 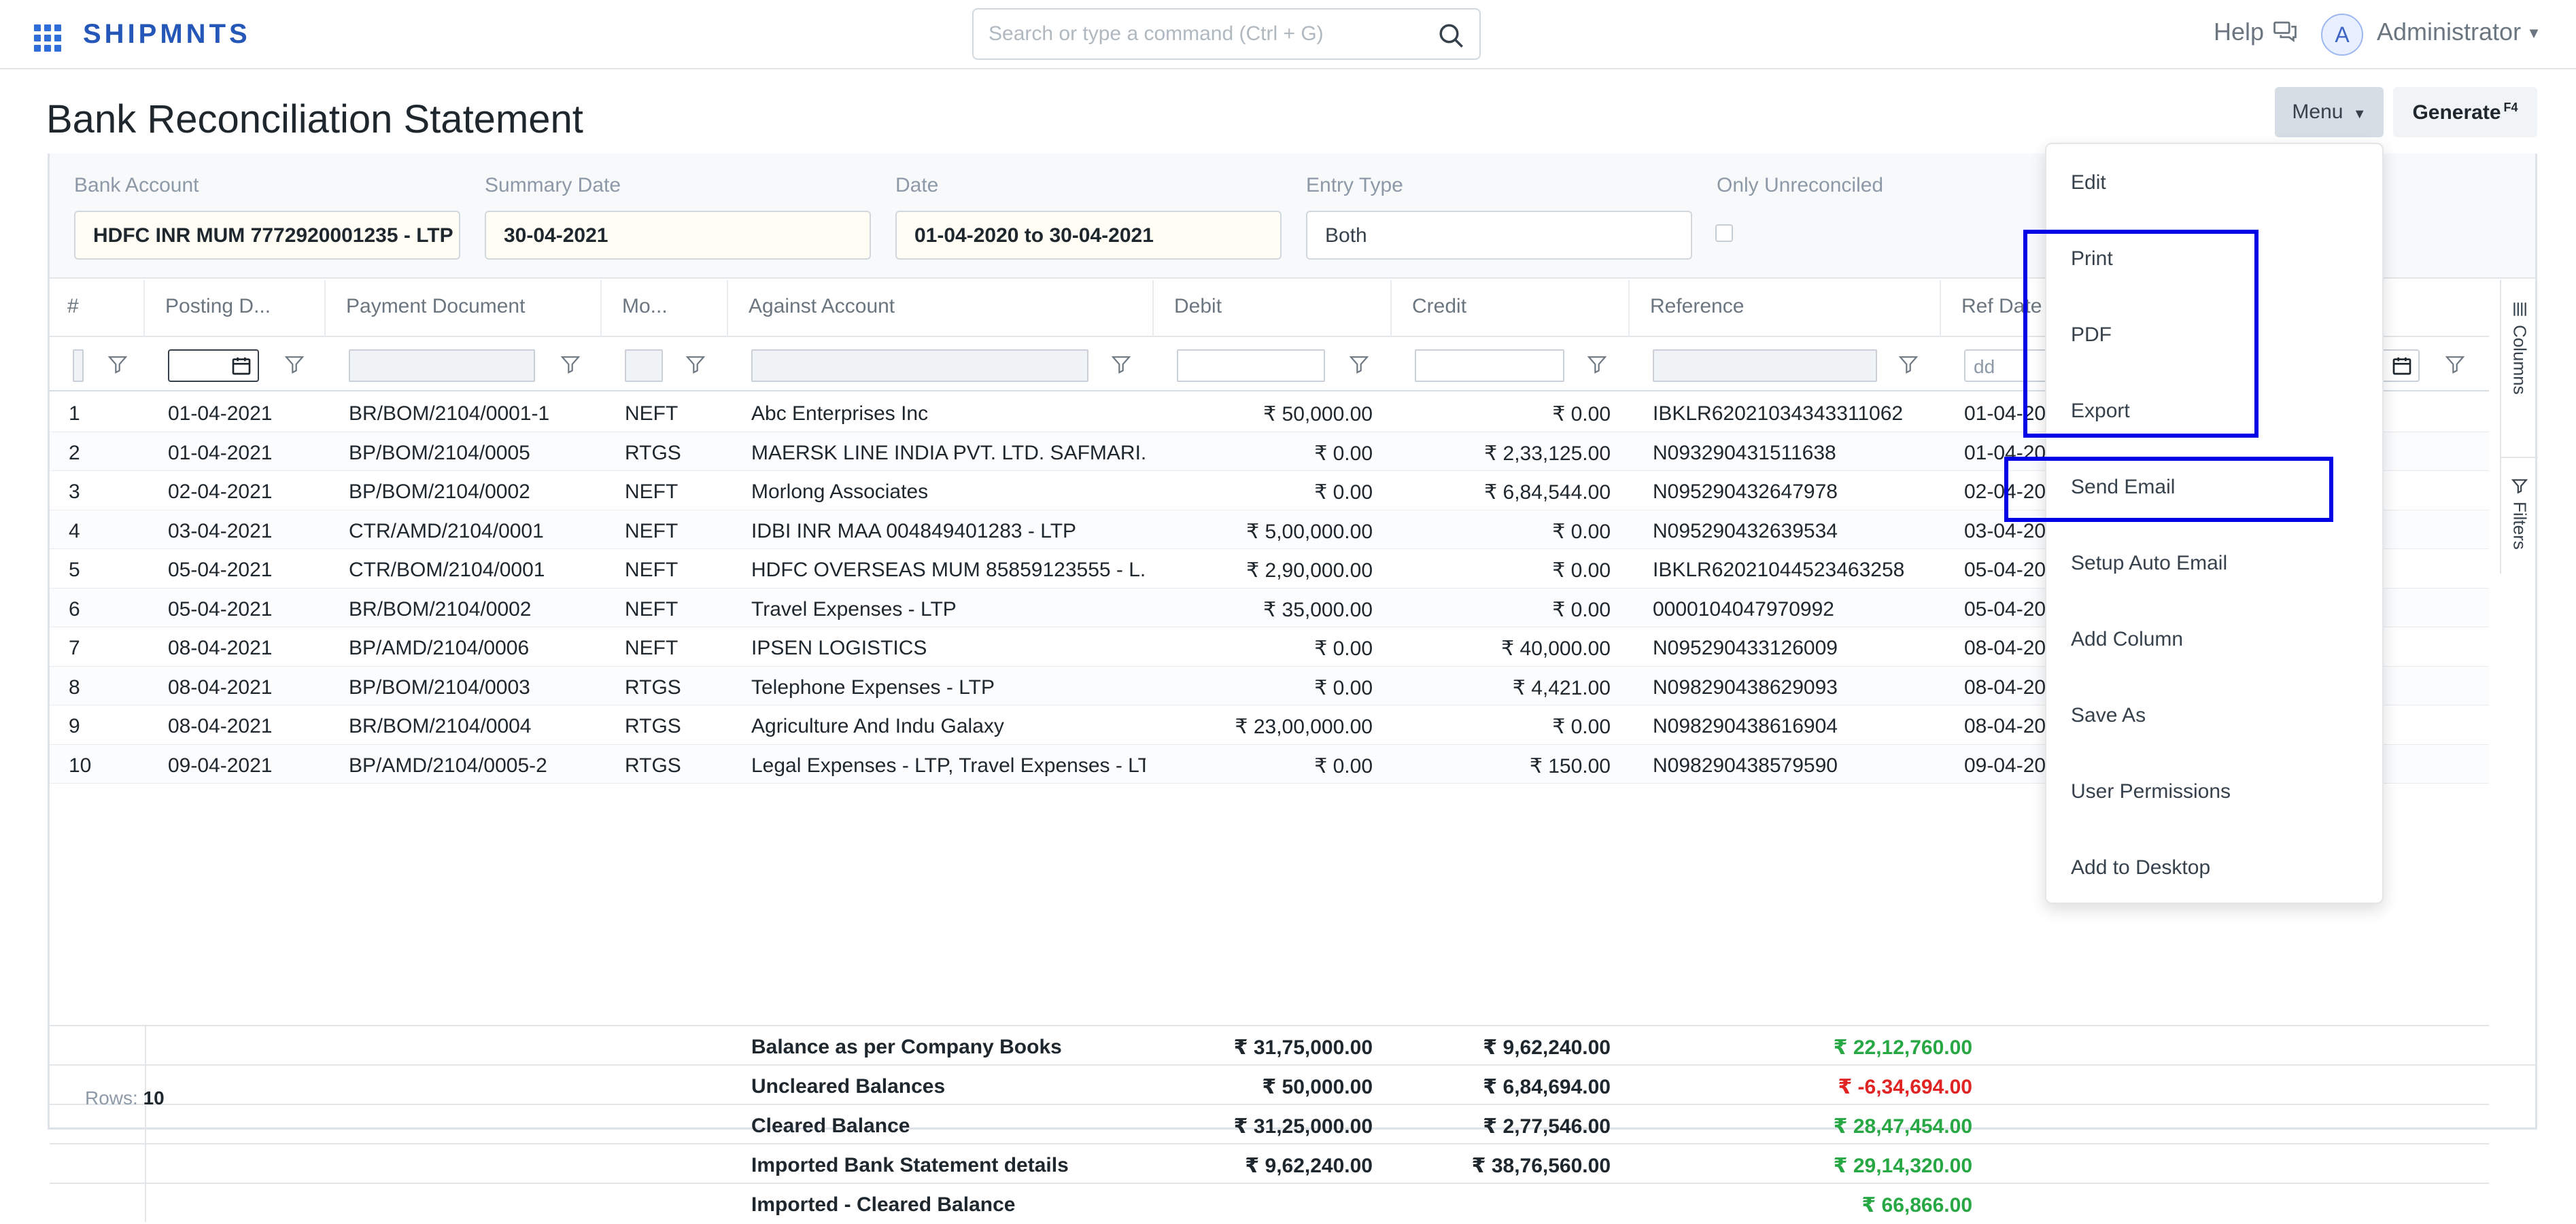 I want to click on cell-ref-date: 09-04-20, so click(x=2005, y=765).